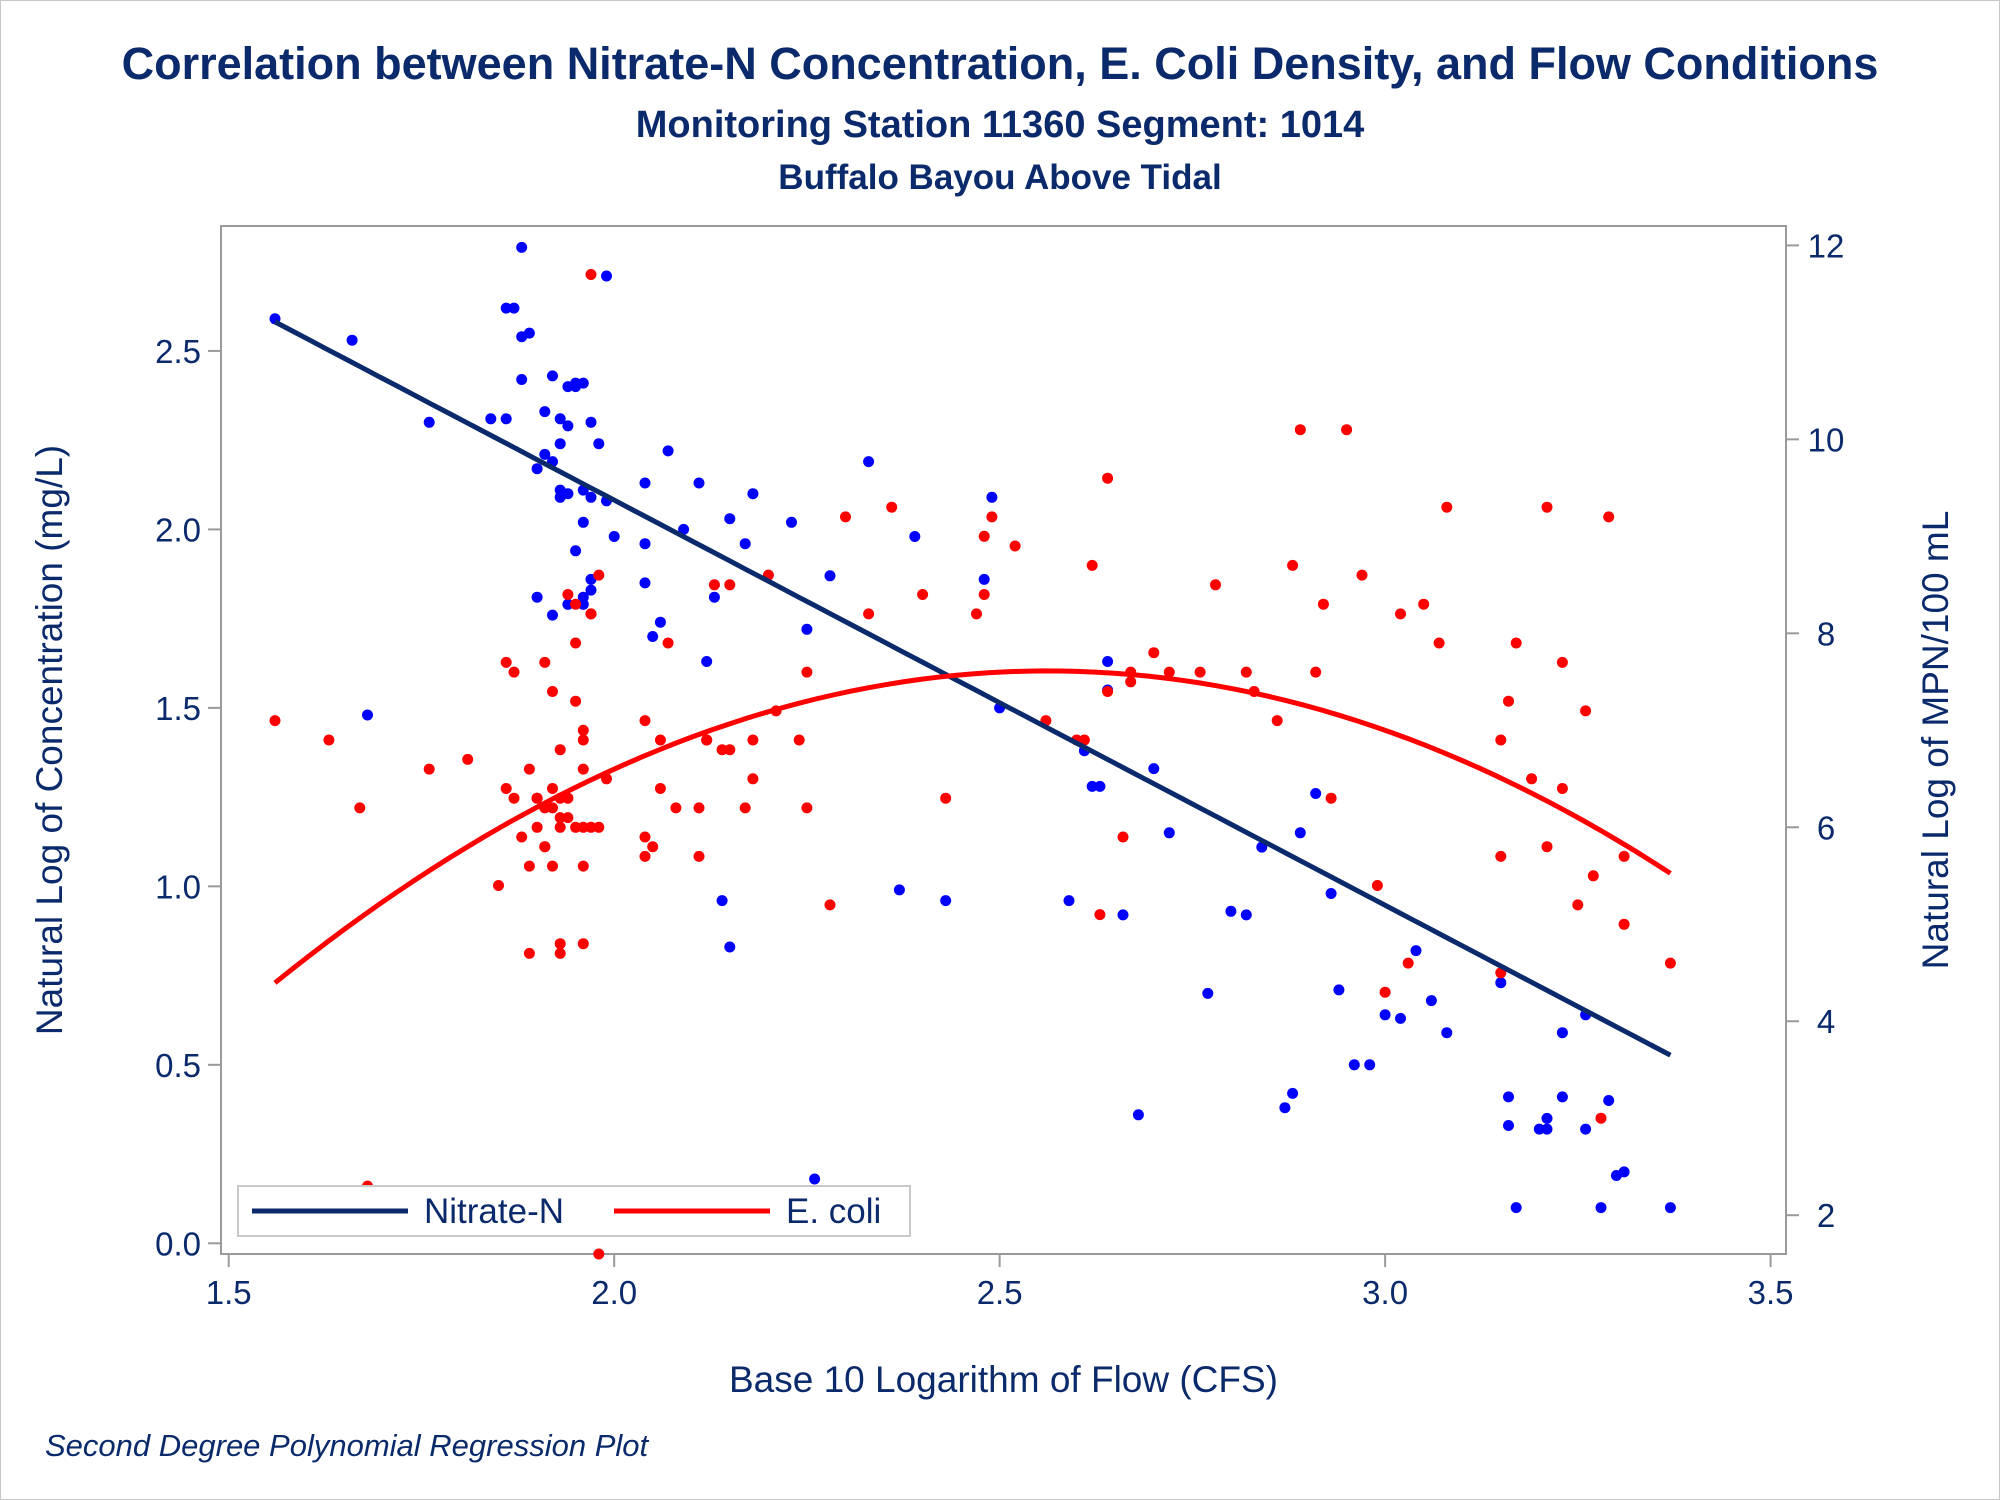 The image size is (2000, 1500). I want to click on y2-tick-label-0: 2, so click(1826, 1215).